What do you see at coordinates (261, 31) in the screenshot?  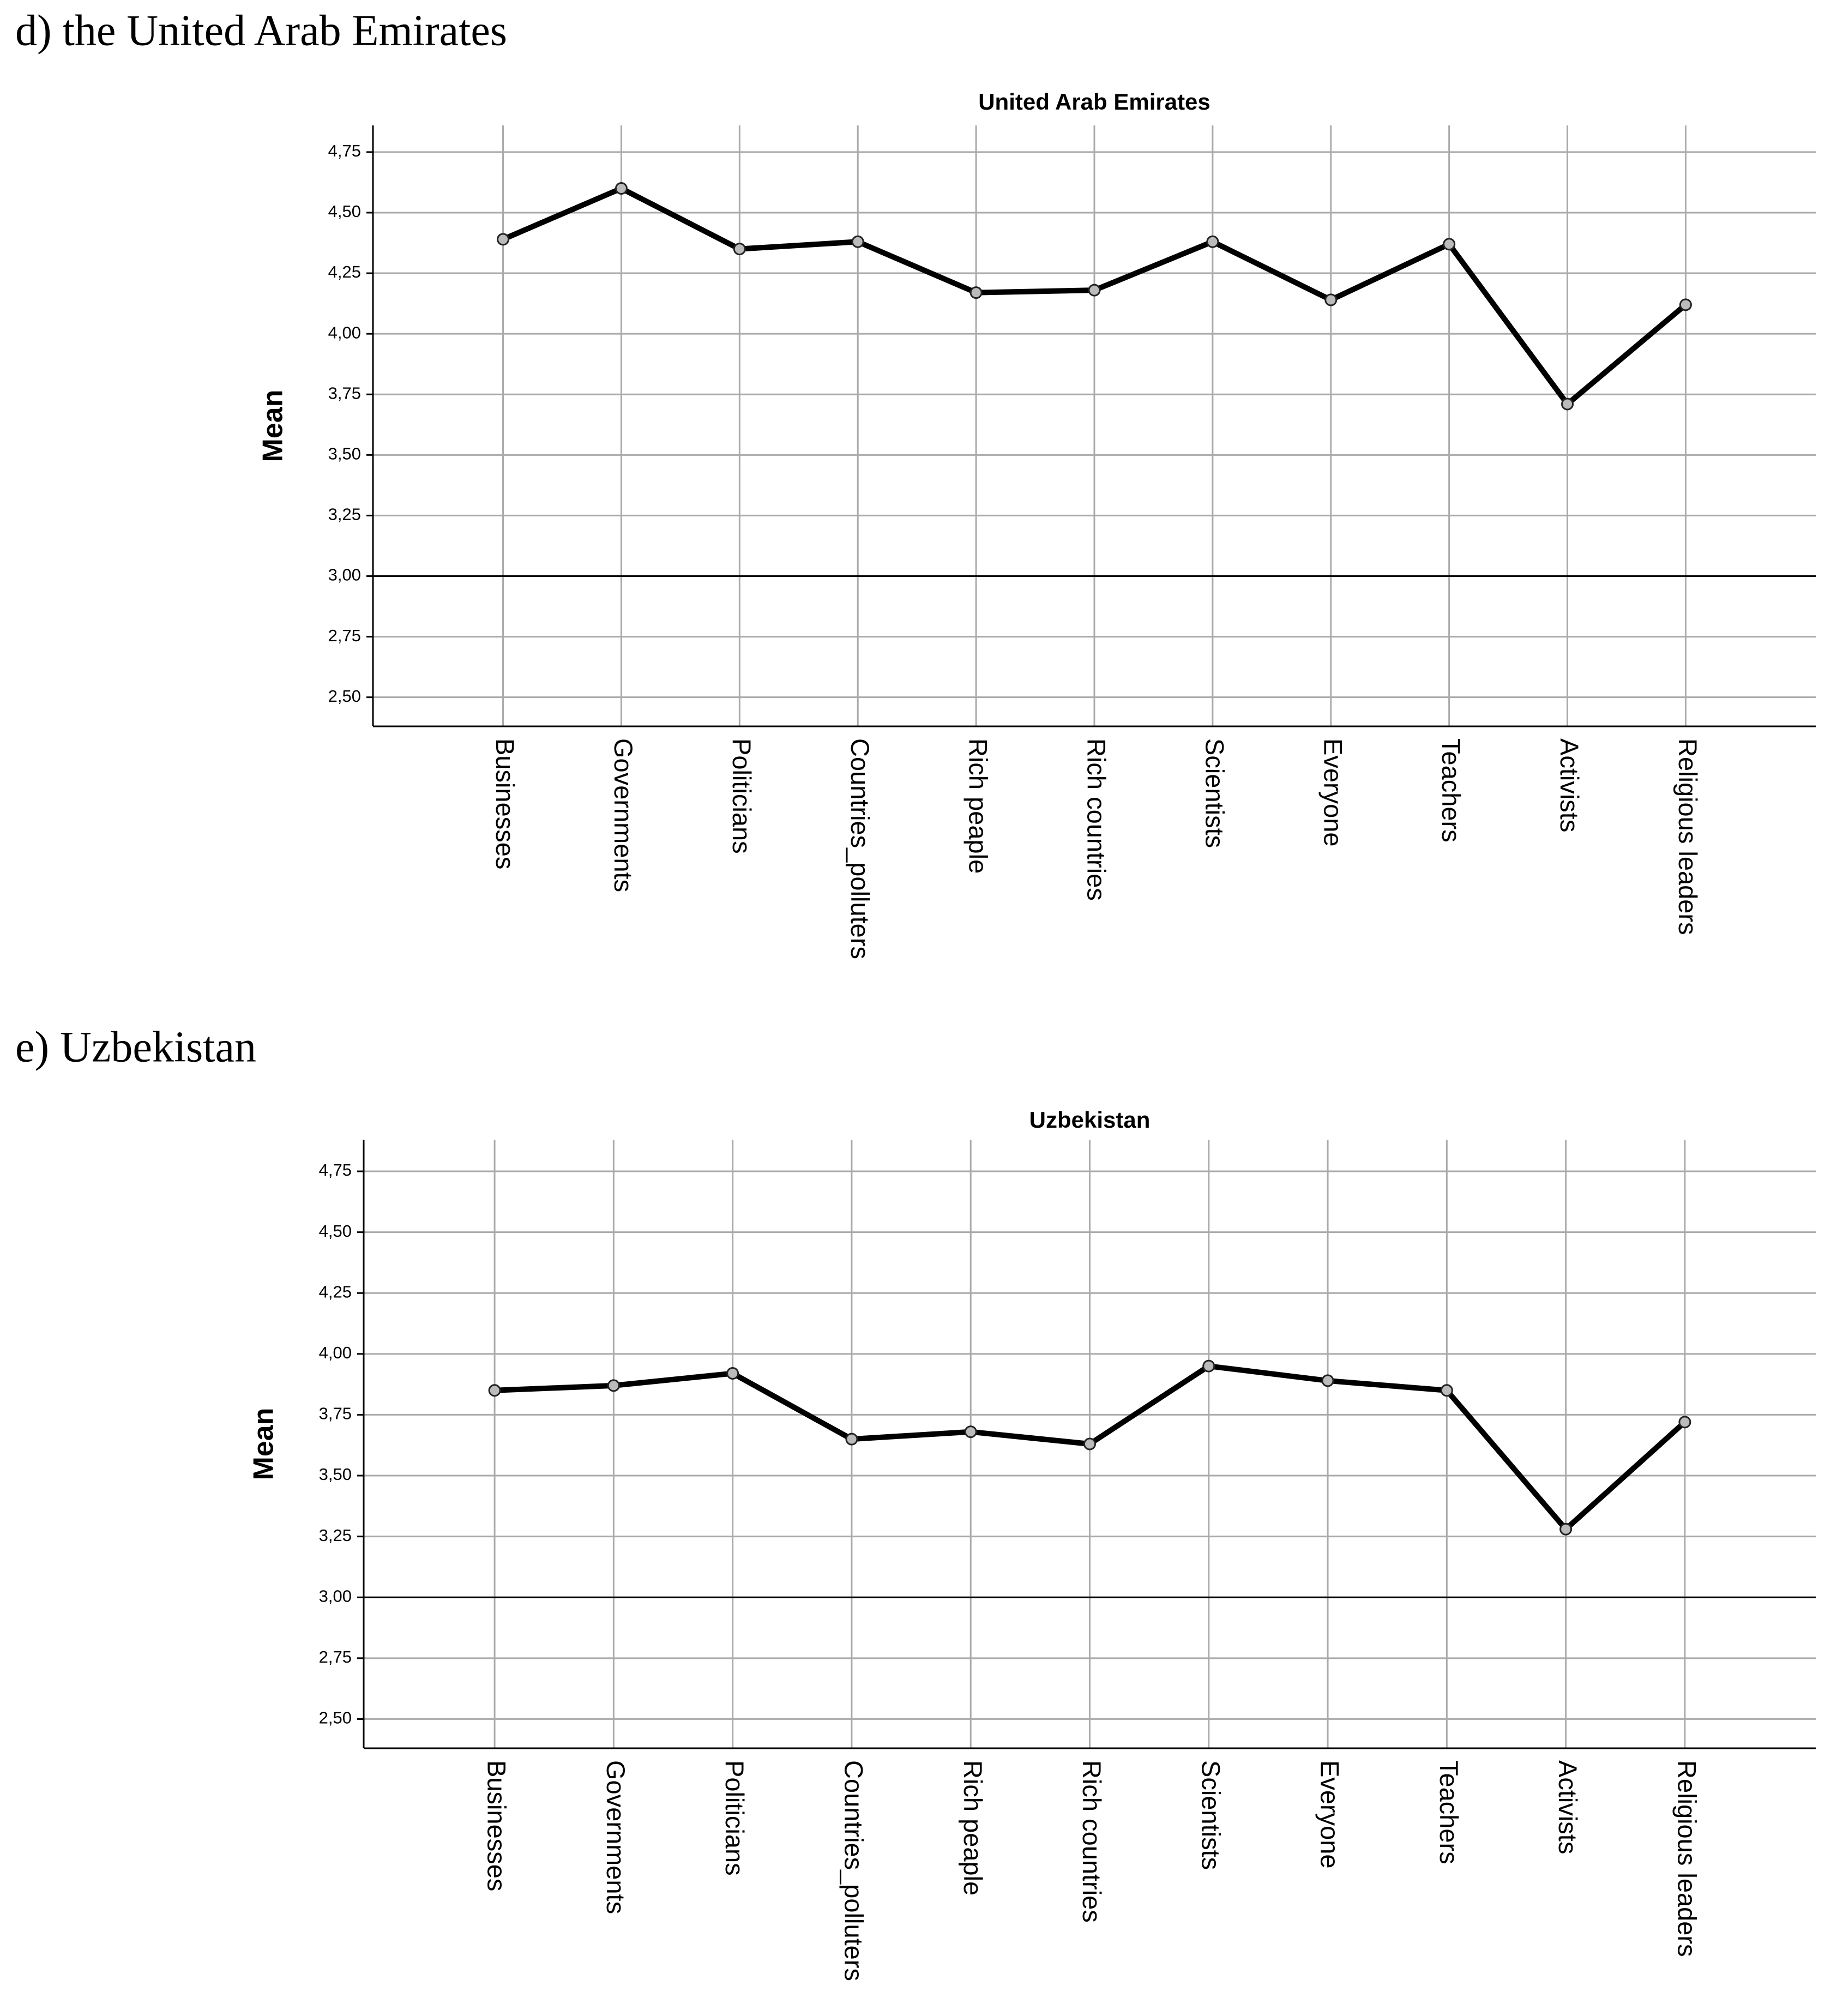 I see `section-heading: d) the United Arab Emirates` at bounding box center [261, 31].